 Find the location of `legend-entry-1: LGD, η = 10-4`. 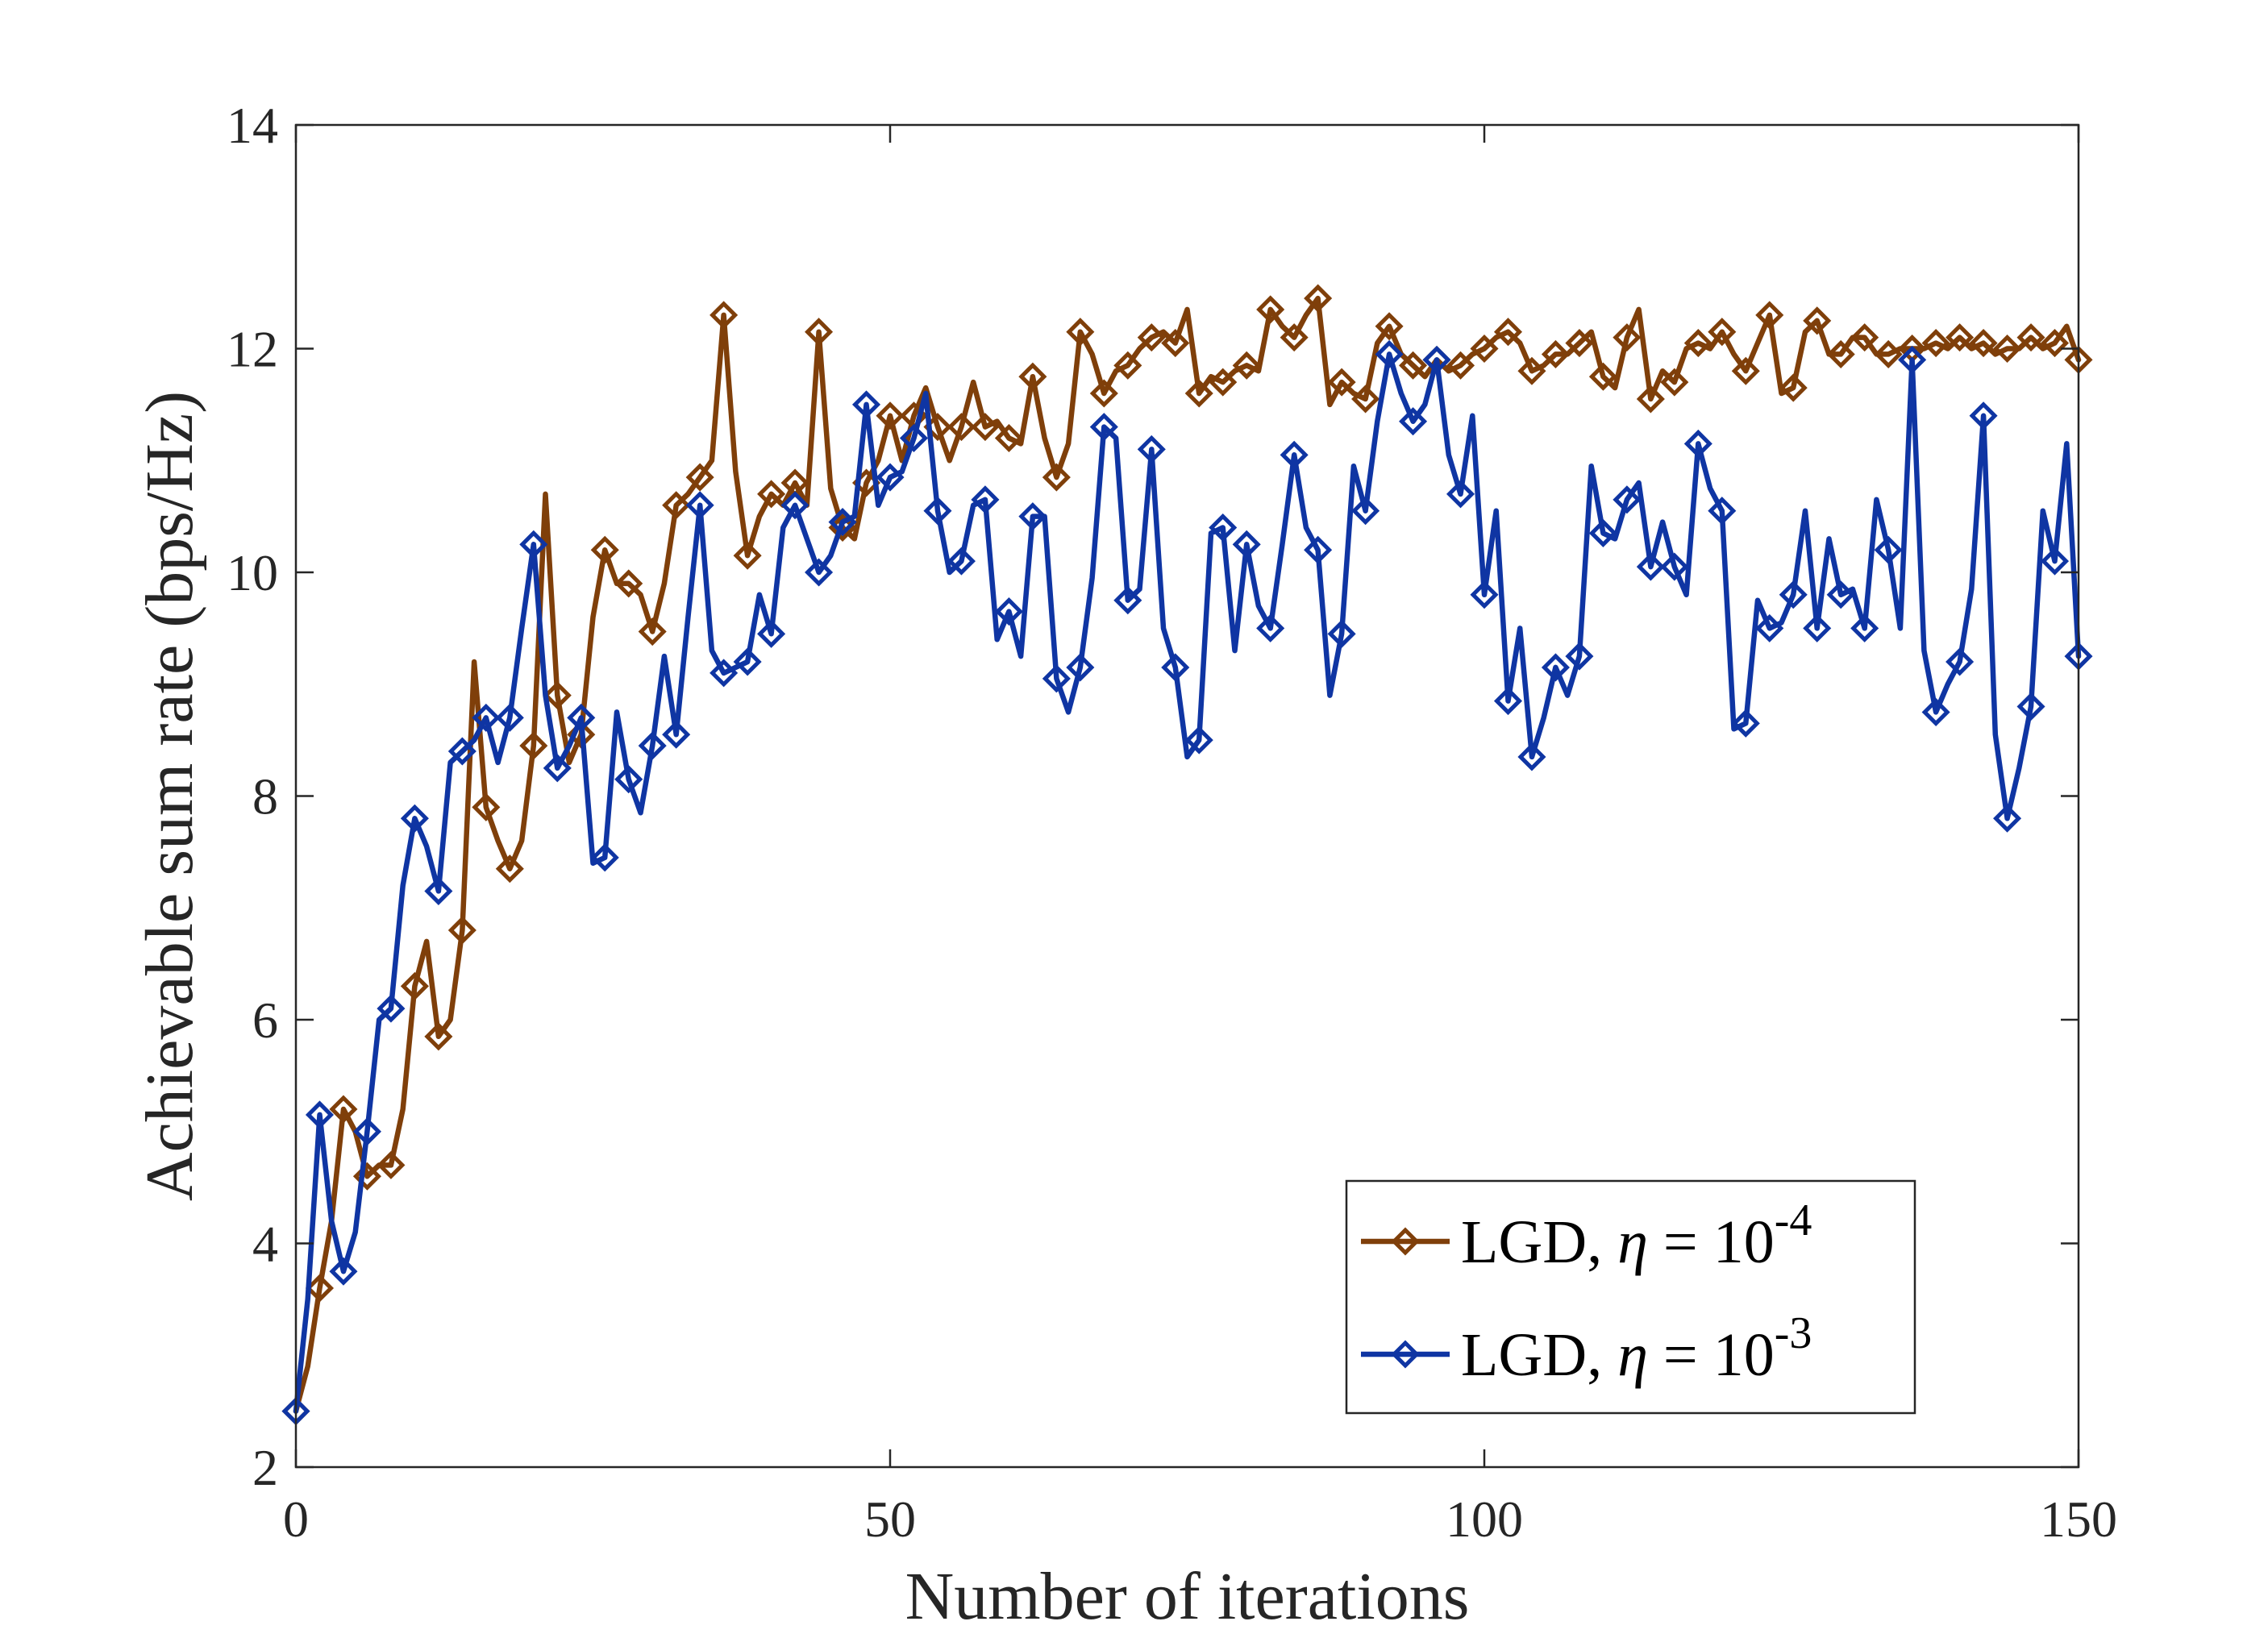

legend-entry-1: LGD, η = 10-4 is located at coordinates (1587, 1235).